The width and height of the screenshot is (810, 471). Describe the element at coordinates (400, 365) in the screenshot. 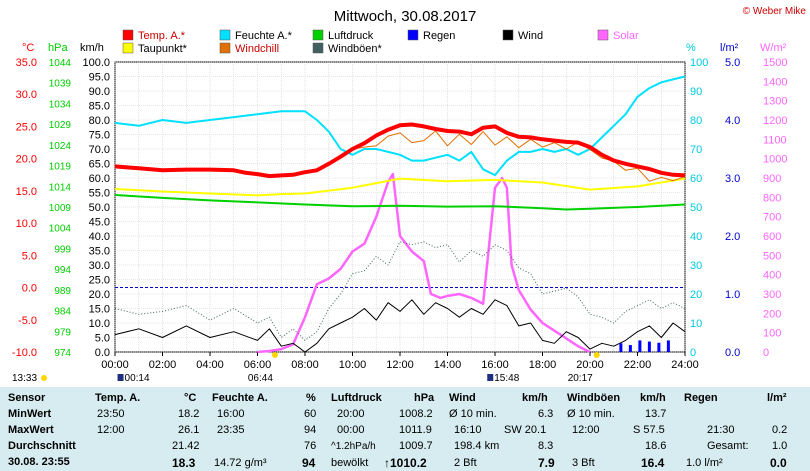

I see `x-tick-label: 12:00` at that location.